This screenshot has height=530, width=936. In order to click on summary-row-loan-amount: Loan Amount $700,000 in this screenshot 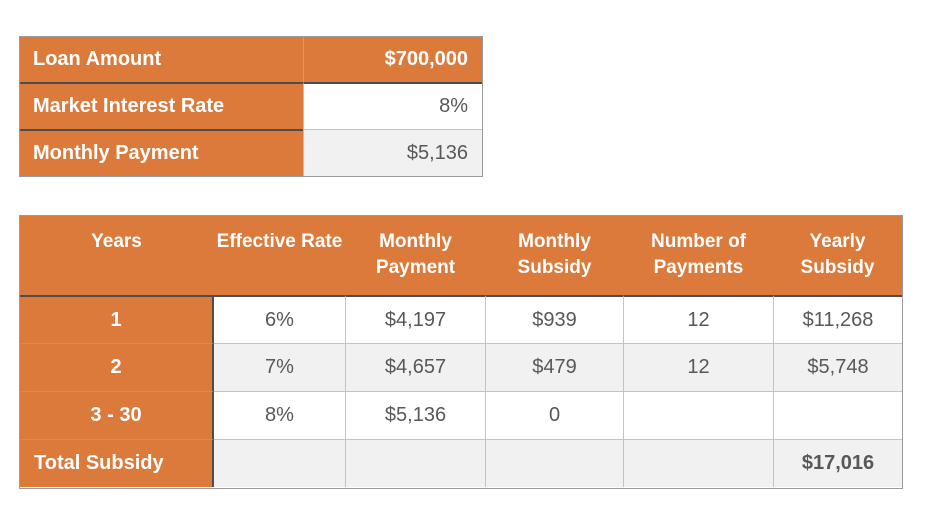, I will do `click(251, 59)`.